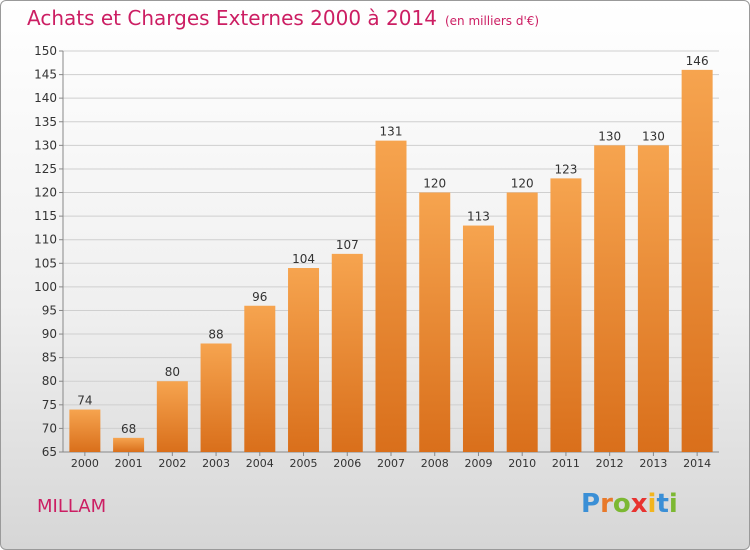 This screenshot has width=750, height=550. What do you see at coordinates (478, 338) in the screenshot?
I see `bar-2009` at bounding box center [478, 338].